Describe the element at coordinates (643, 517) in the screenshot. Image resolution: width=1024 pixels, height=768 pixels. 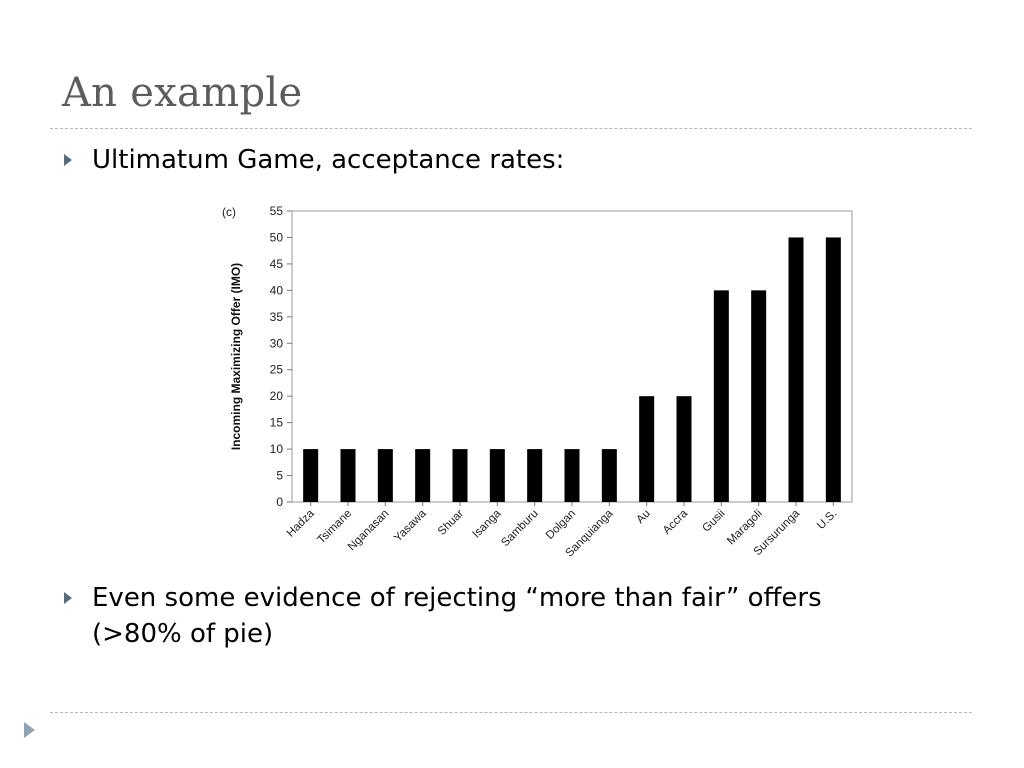
I see `x-tick-label: Au` at that location.